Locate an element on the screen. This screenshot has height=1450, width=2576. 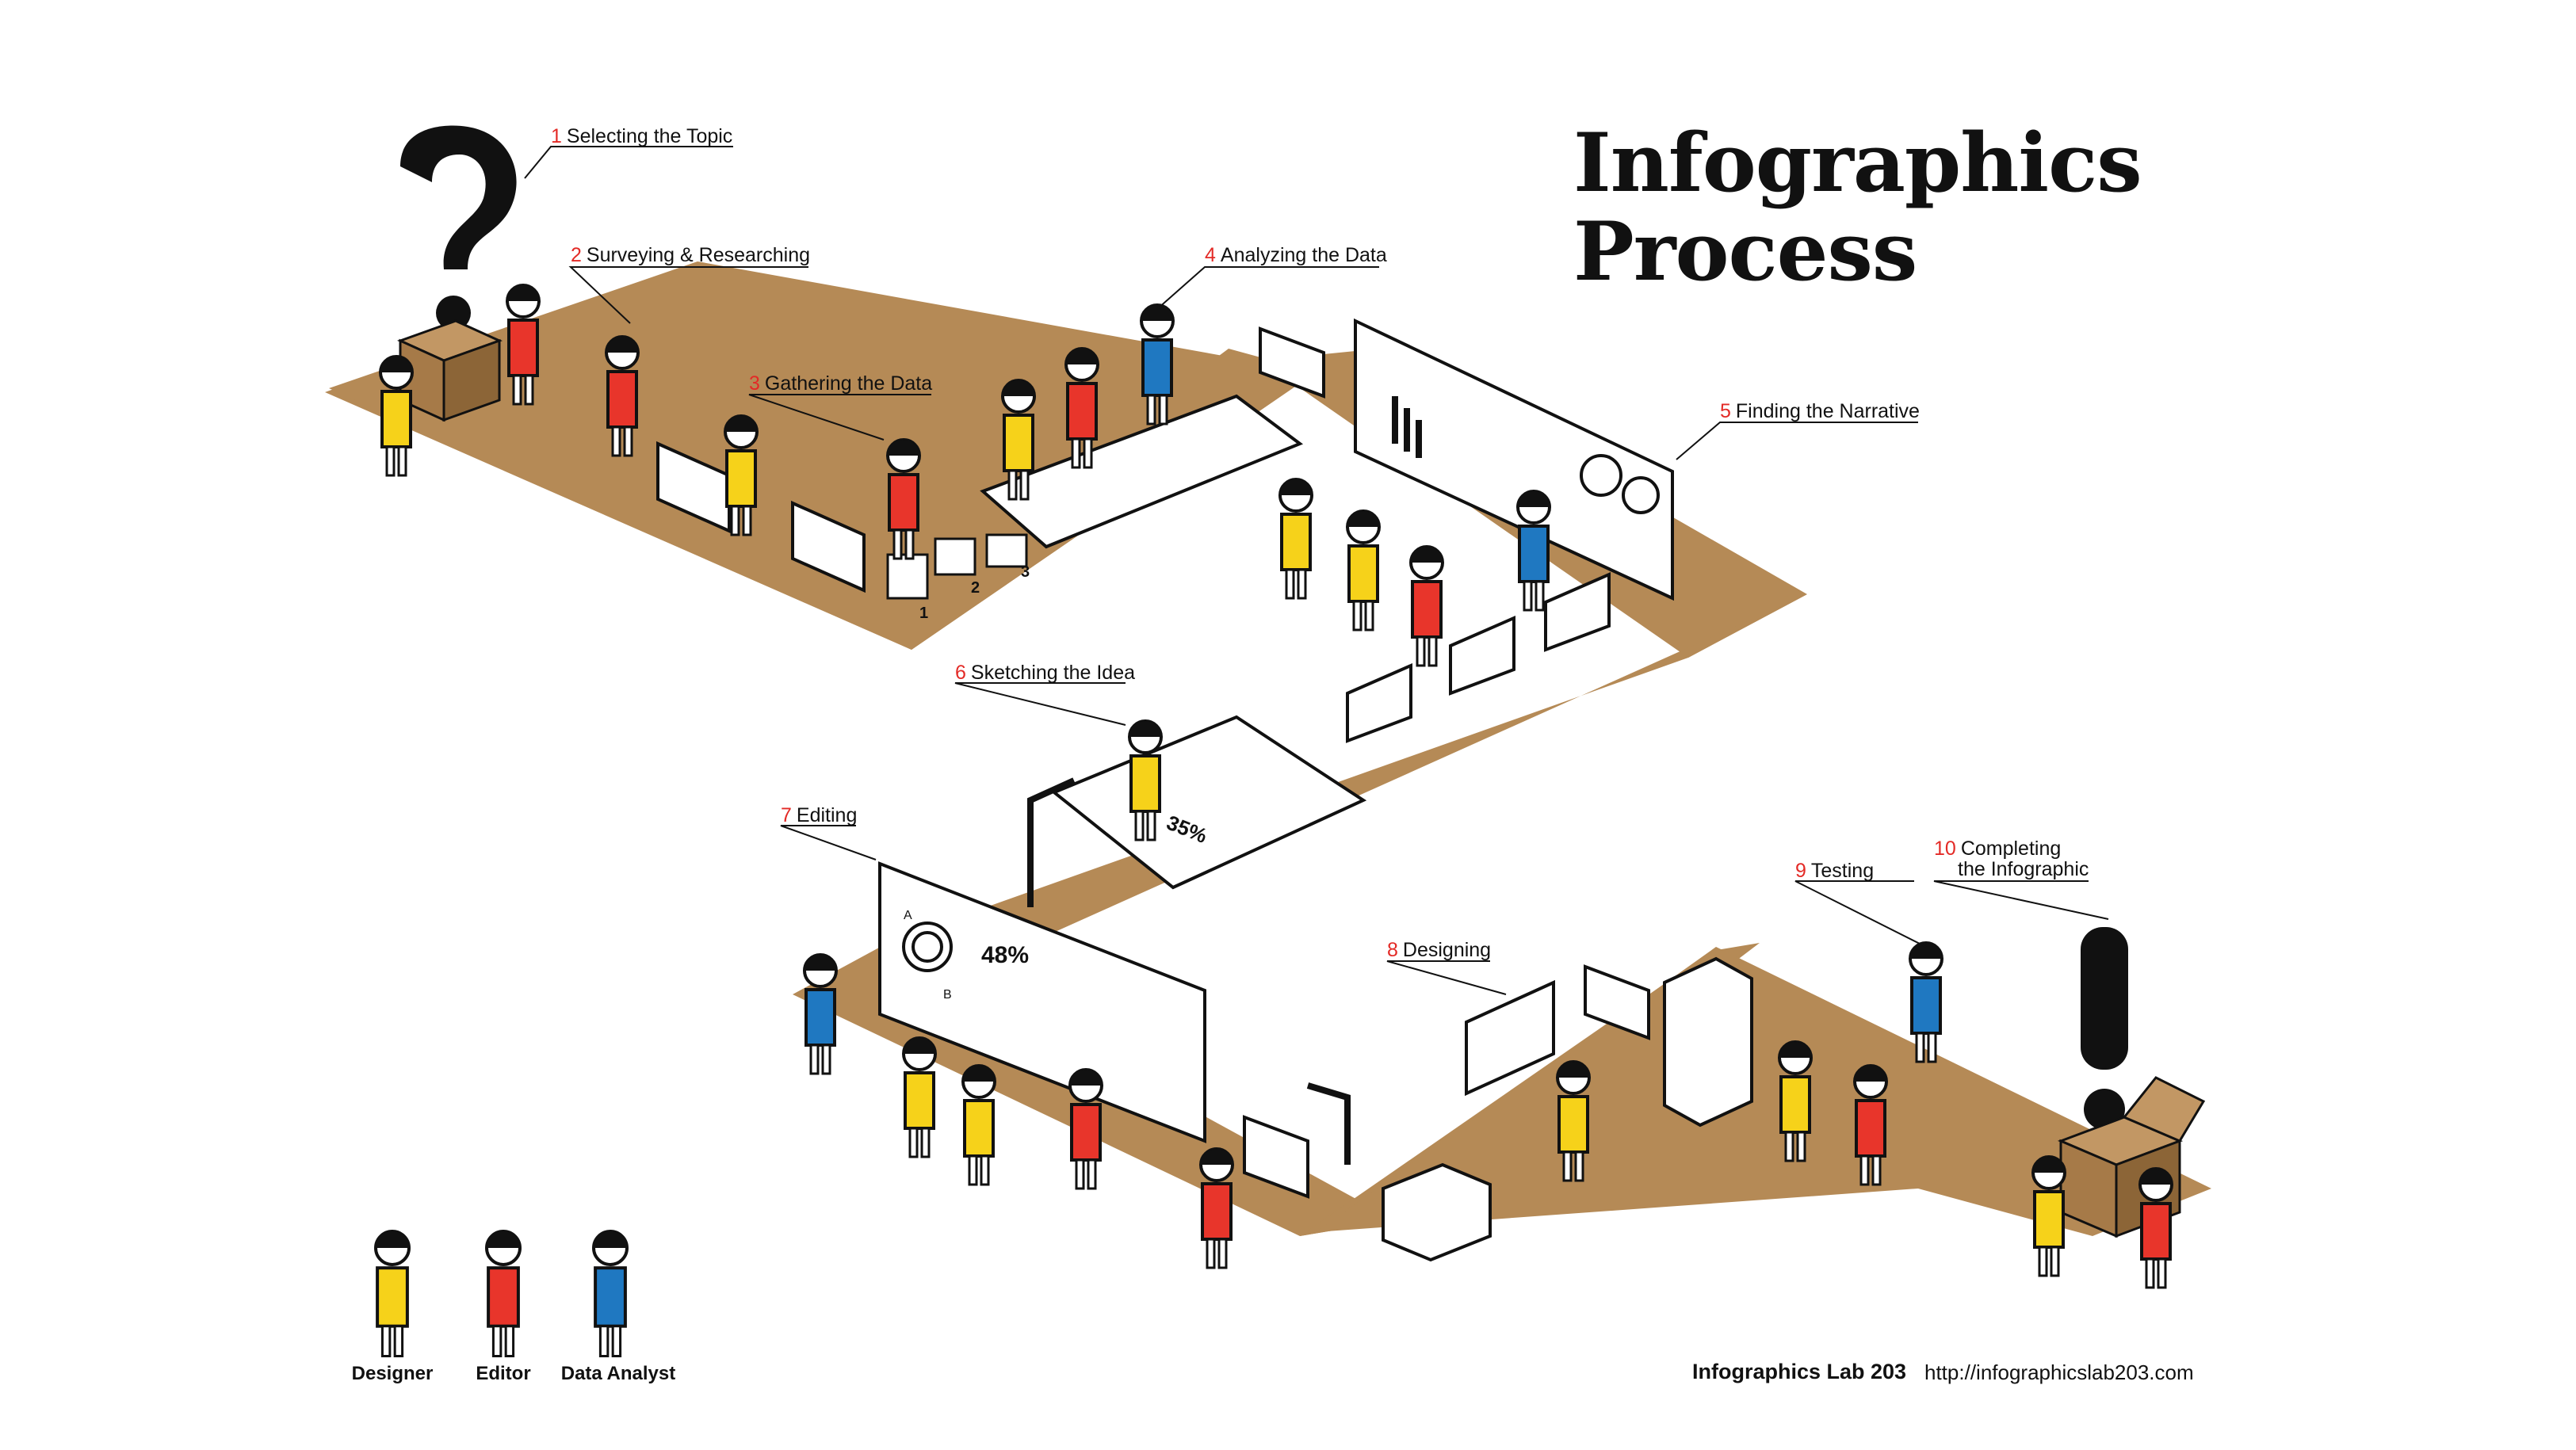
step-number: 5 is located at coordinates (1725, 411).